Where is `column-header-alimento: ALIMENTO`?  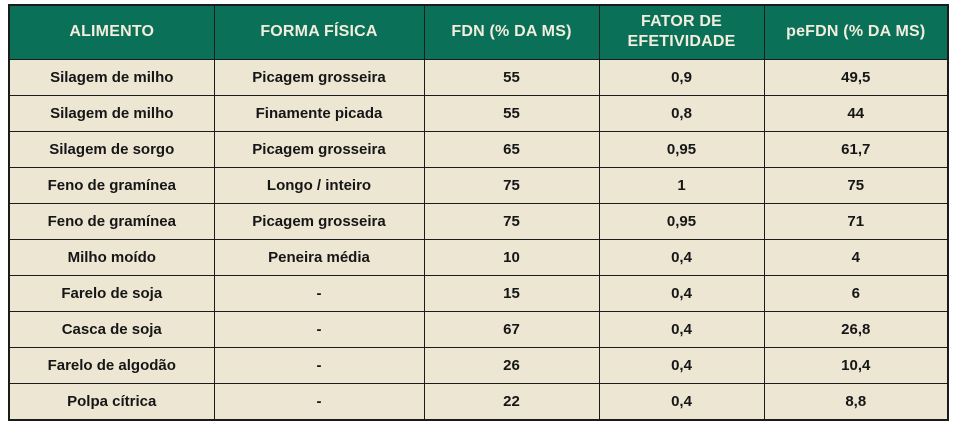
column-header-alimento: ALIMENTO is located at coordinates (111, 32).